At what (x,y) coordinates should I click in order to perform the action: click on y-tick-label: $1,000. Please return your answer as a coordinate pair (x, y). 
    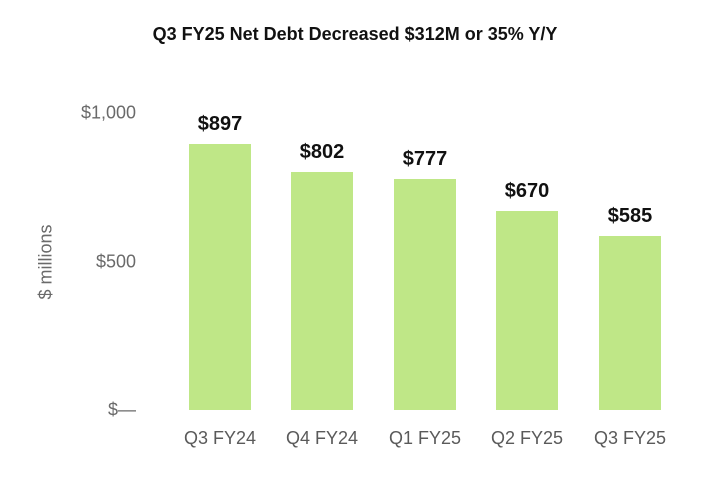
    Looking at the image, I should click on (108, 112).